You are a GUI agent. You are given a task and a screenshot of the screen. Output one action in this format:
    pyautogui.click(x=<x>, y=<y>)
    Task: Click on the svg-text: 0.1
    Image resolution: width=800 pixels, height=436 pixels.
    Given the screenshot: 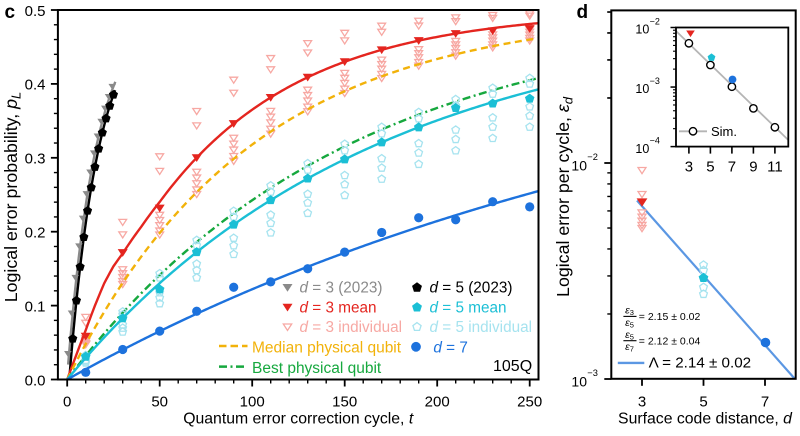 What is the action you would take?
    pyautogui.click(x=35, y=306)
    